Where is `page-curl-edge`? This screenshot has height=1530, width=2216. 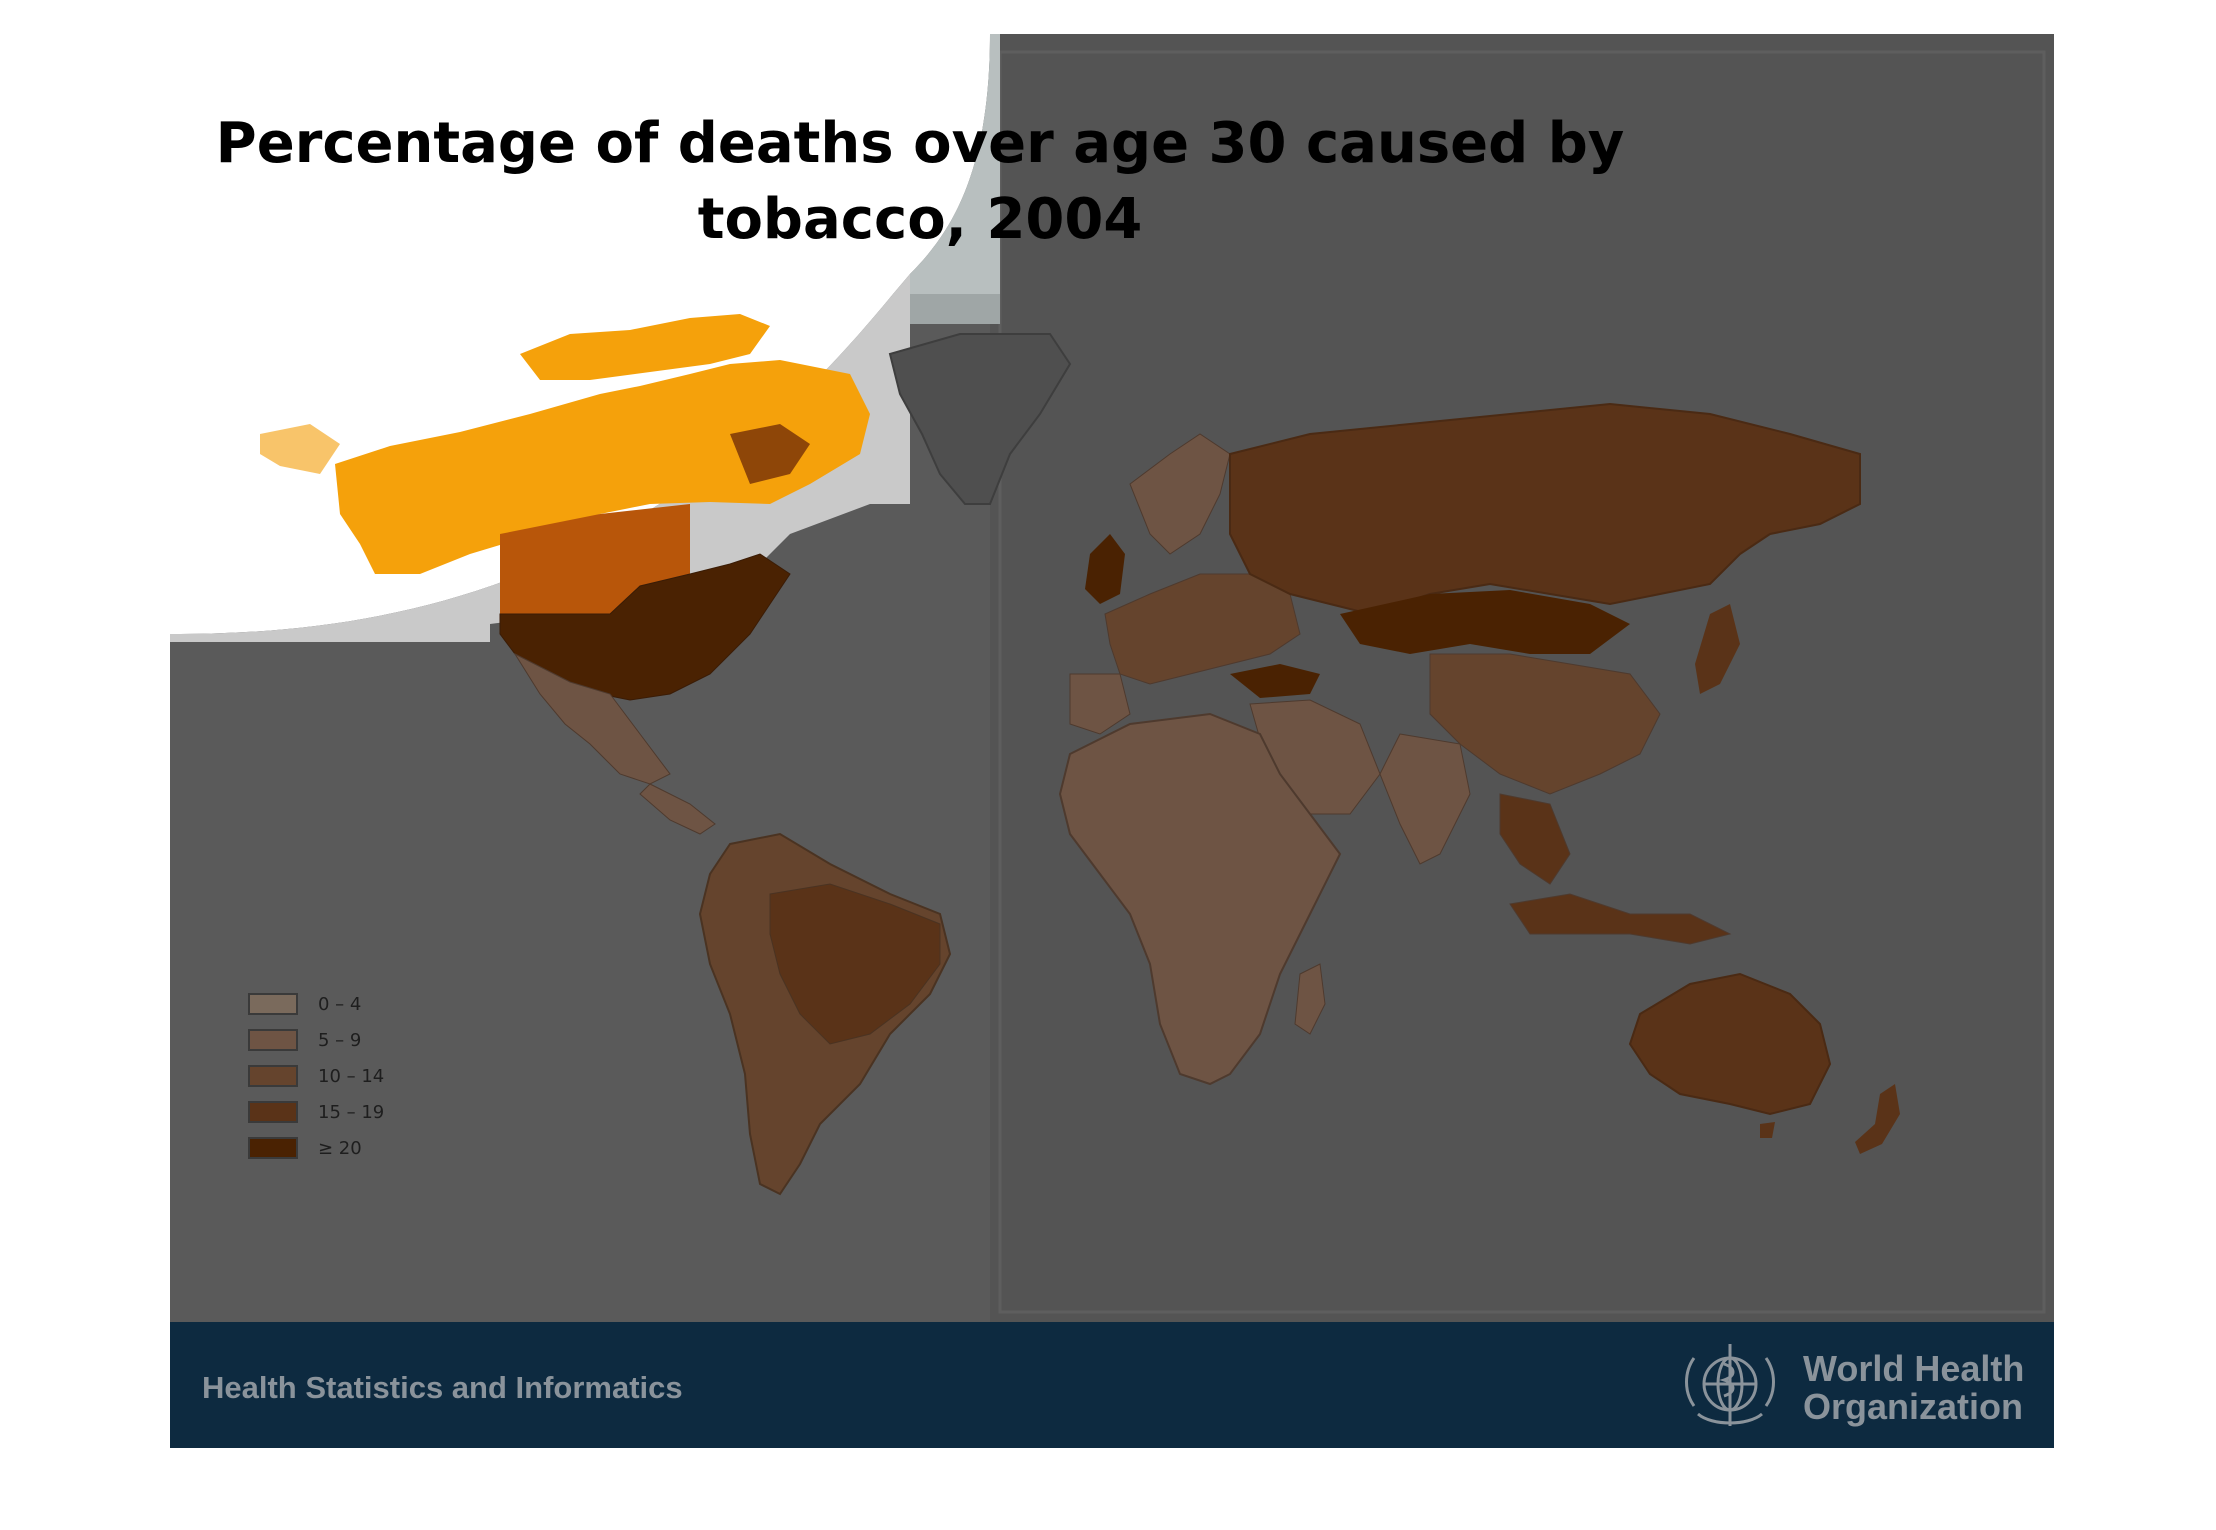
page-curl-edge is located at coordinates (540, 458).